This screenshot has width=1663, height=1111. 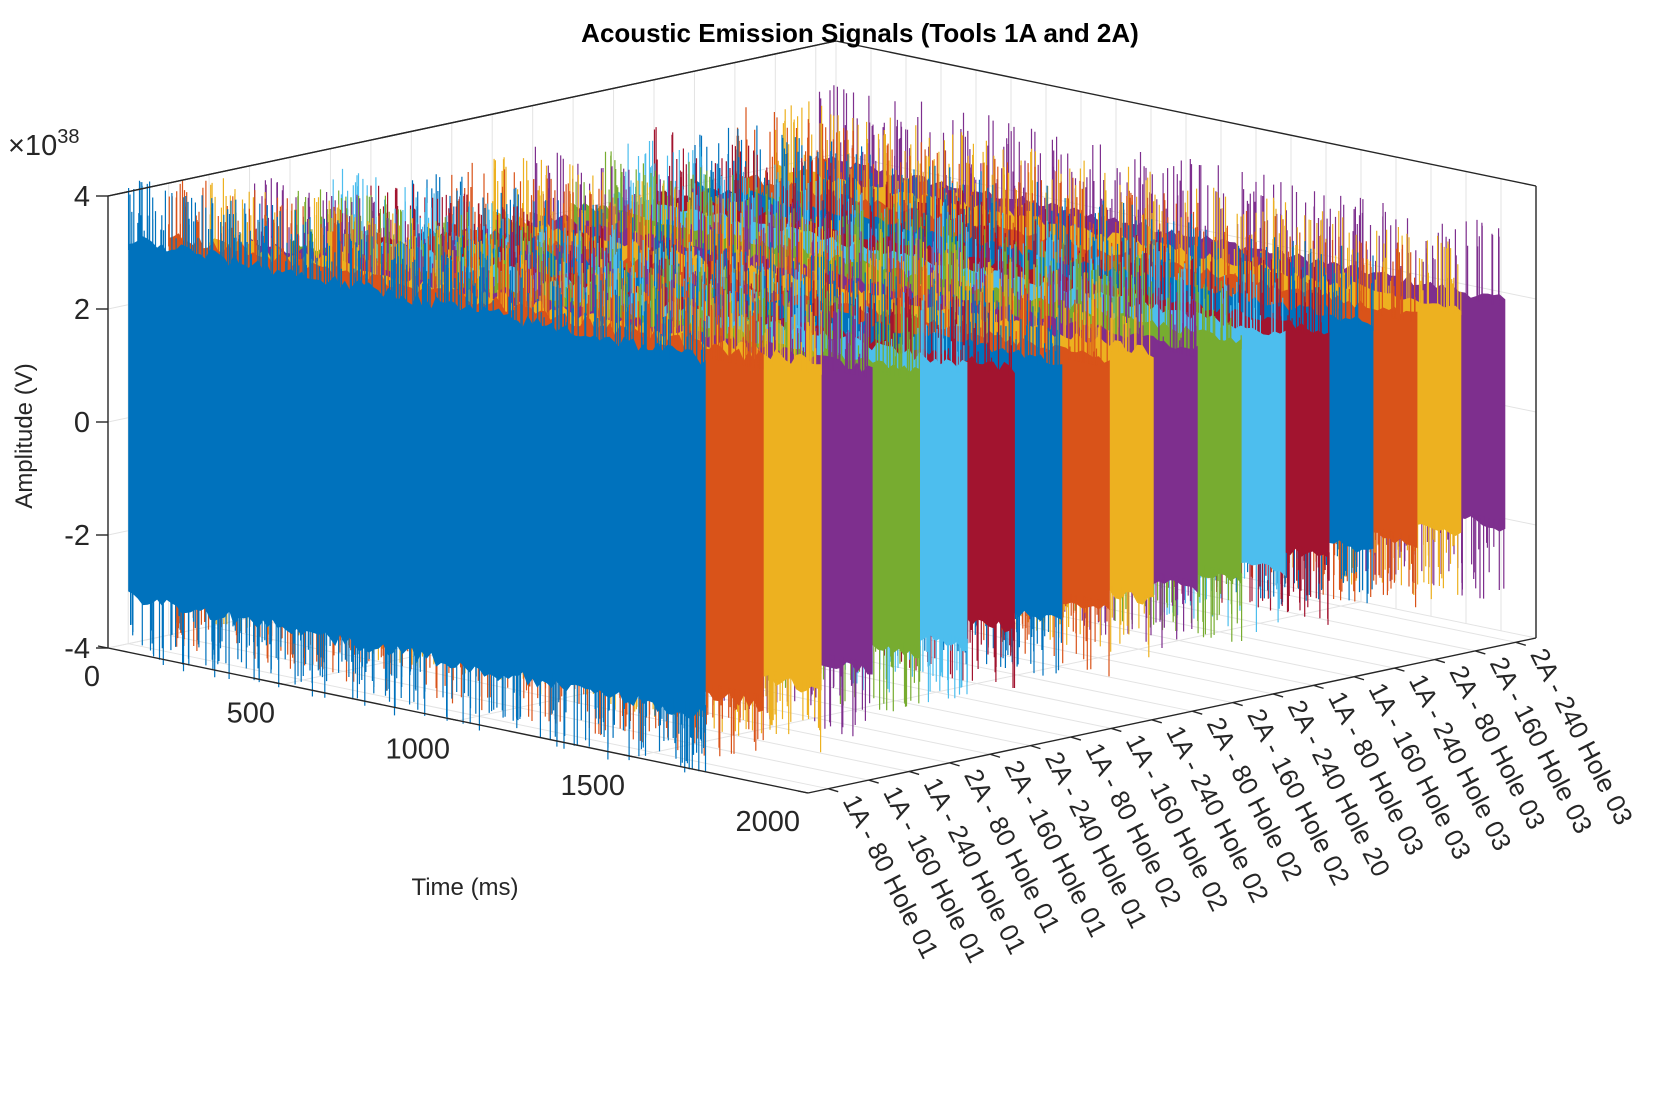 I want to click on z-tick-label: -2, so click(x=77, y=536).